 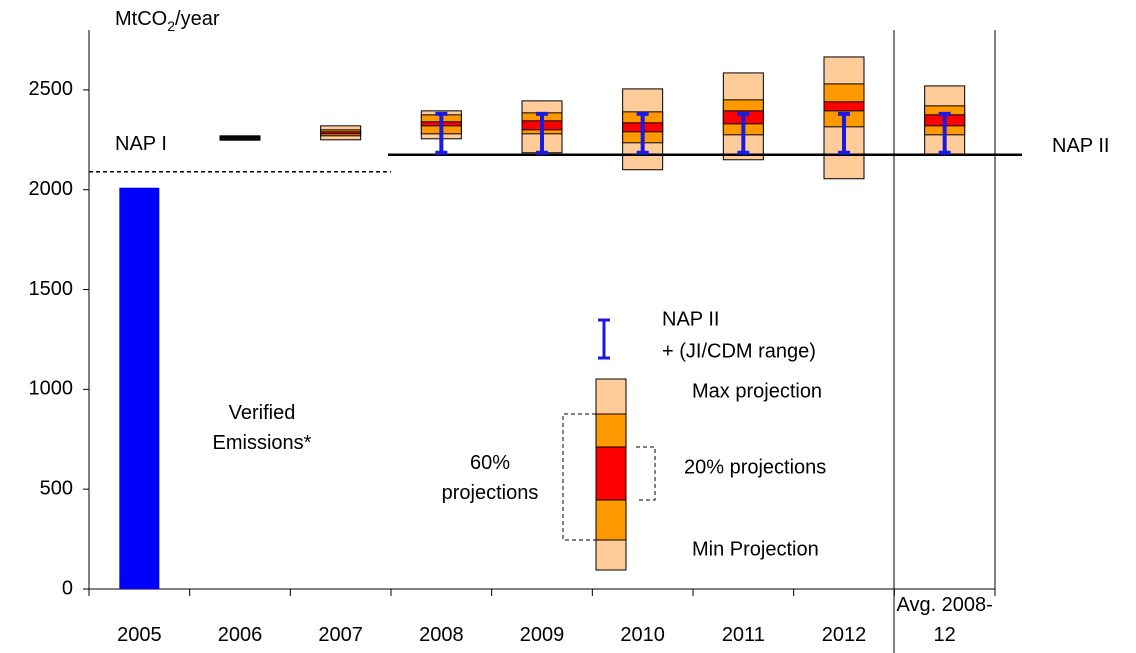 I want to click on nap1-label: NAP I, so click(x=141, y=144).